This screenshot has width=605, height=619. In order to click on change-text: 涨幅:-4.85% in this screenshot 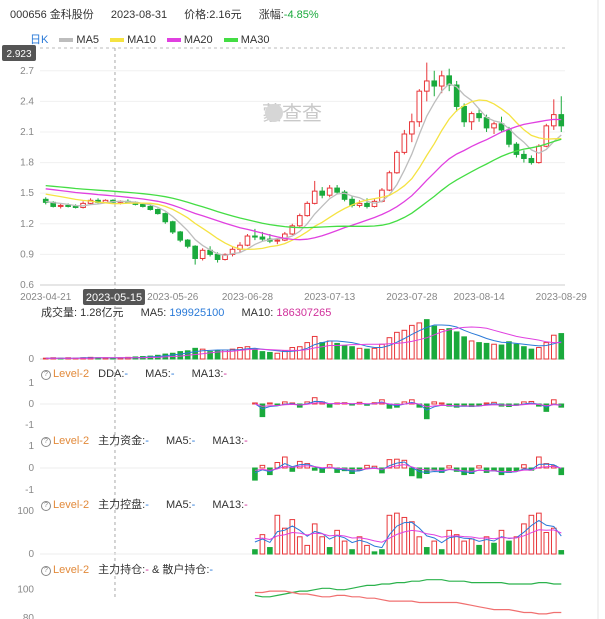, I will do `click(289, 15)`.